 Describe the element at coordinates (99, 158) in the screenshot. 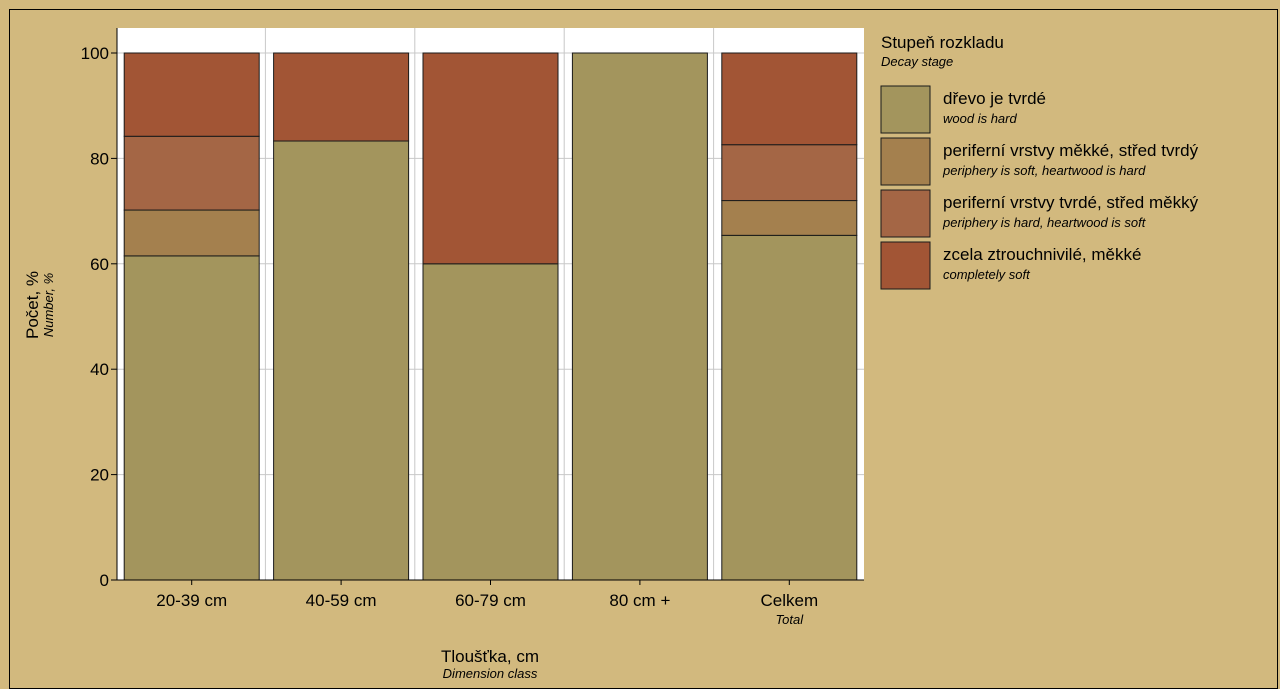

I see `y-tick-label: 80` at that location.